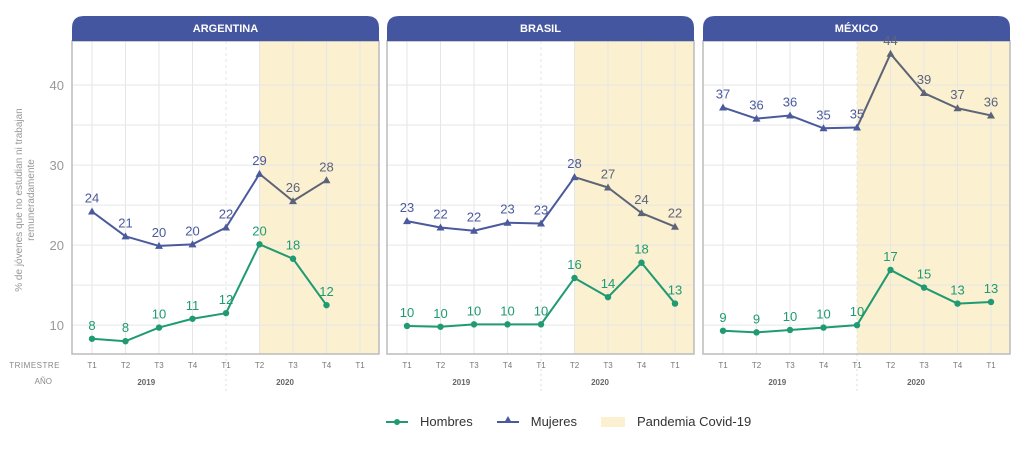 The image size is (1024, 451). What do you see at coordinates (507, 419) in the screenshot?
I see `mujeres-marker-icon` at bounding box center [507, 419].